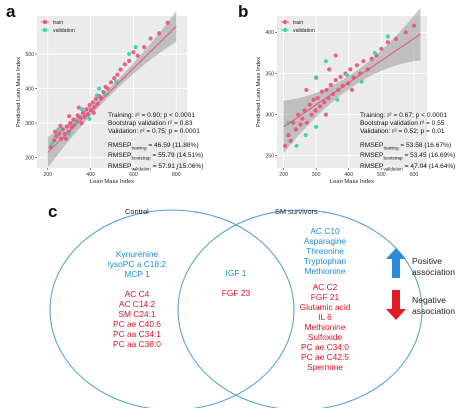 Image resolution: width=474 pixels, height=408 pixels. I want to click on list-item: FGF 23, so click(236, 293).